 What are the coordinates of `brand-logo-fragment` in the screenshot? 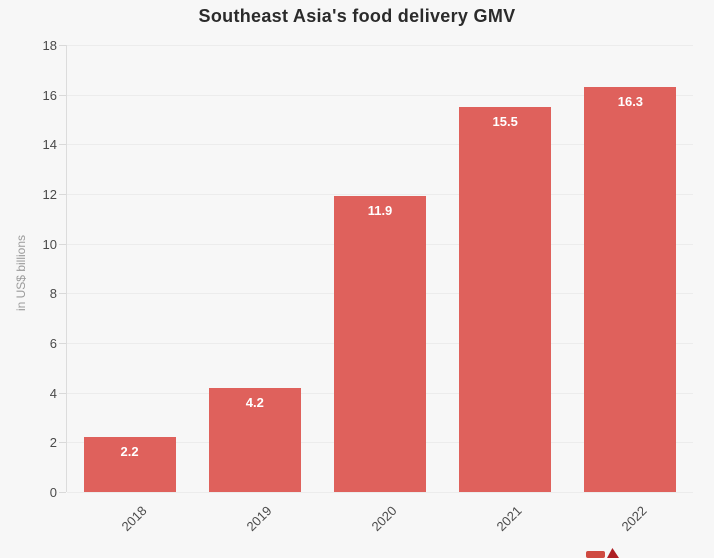 It's located at (604, 553).